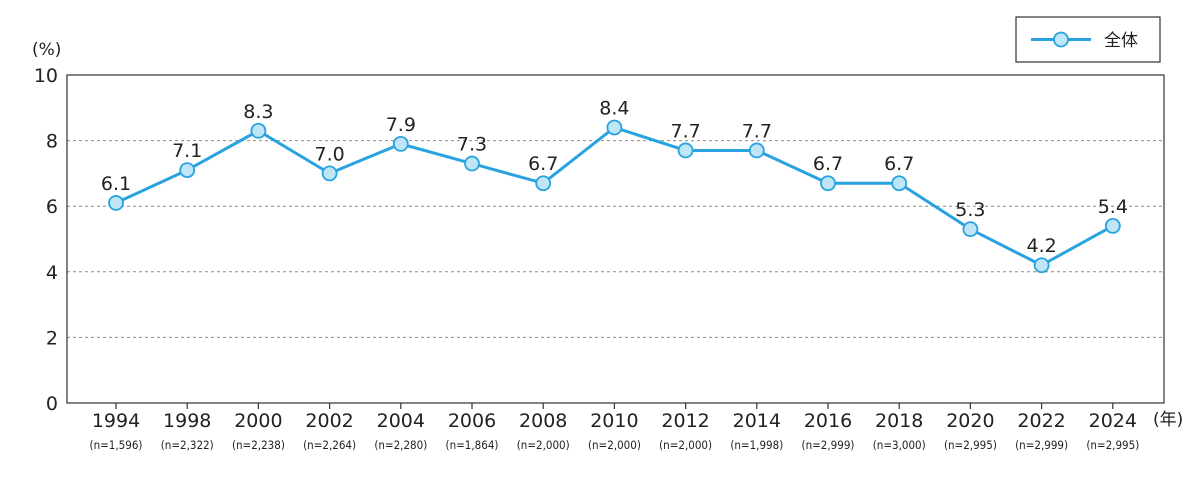  Describe the element at coordinates (116, 445) in the screenshot. I see `sample-size-label: (n=1,596)` at that location.